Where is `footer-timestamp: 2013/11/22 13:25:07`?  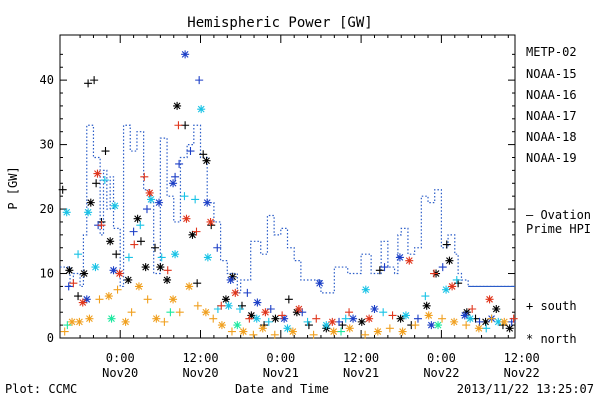 footer-timestamp: 2013/11/22 13:25:07 is located at coordinates (525, 389).